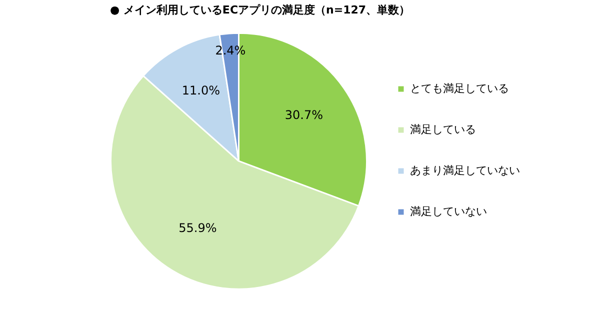 The width and height of the screenshot is (600, 327). I want to click on legend-label: あまり満足していない, so click(465, 170).